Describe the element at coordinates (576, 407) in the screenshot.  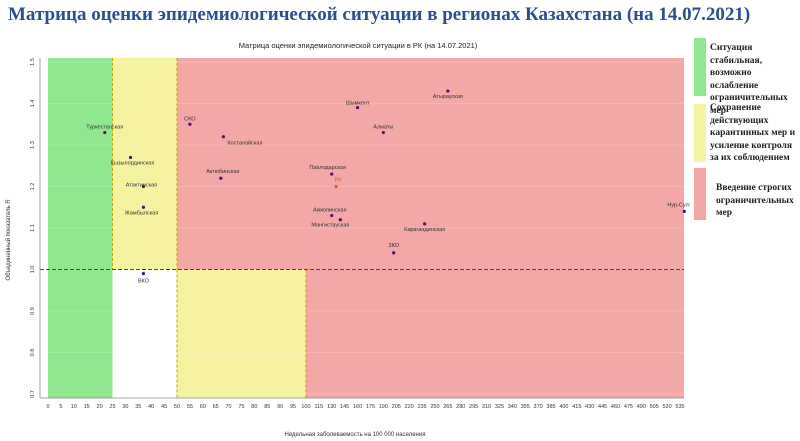
I see `x-tick-label: 415` at that location.